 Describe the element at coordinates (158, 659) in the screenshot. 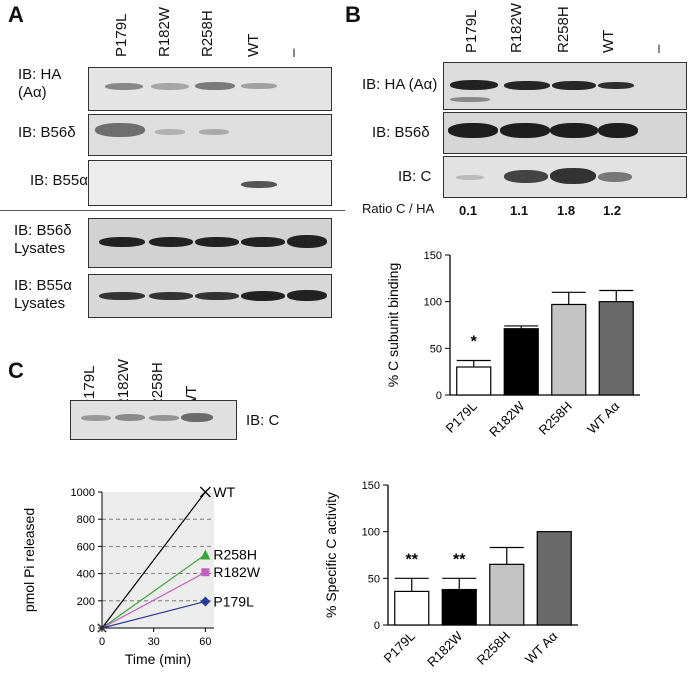

I see `x-axis-label: Time (min)` at that location.